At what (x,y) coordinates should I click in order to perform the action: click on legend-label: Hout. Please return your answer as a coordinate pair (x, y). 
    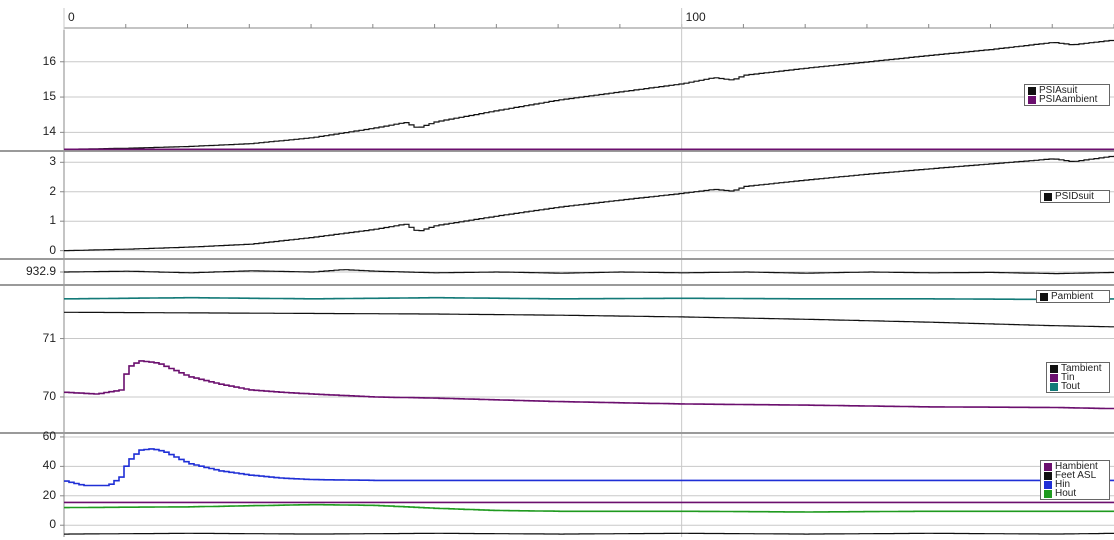
    Looking at the image, I should click on (1066, 493).